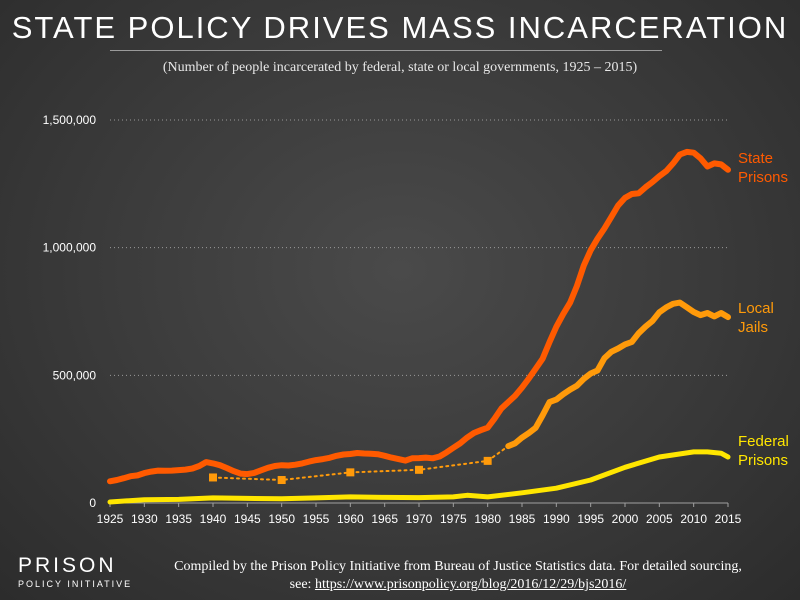 The height and width of the screenshot is (600, 800). Describe the element at coordinates (763, 441) in the screenshot. I see `federal-prisonslabel: Federal` at that location.